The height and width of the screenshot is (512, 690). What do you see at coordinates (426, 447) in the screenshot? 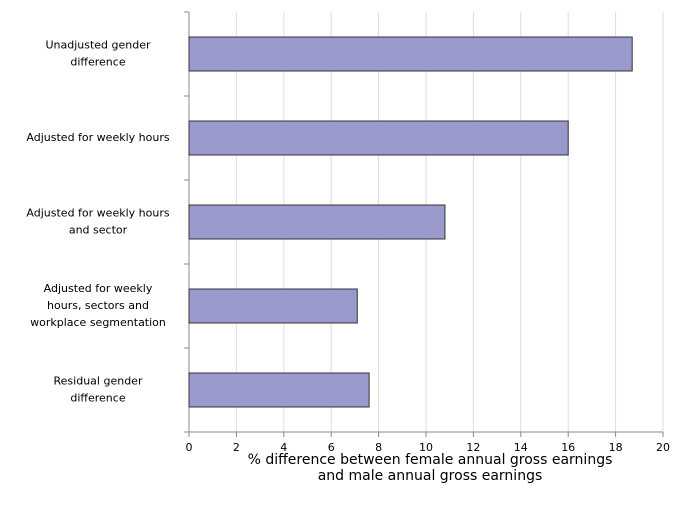
I see `x-tick-label: 10` at bounding box center [426, 447].